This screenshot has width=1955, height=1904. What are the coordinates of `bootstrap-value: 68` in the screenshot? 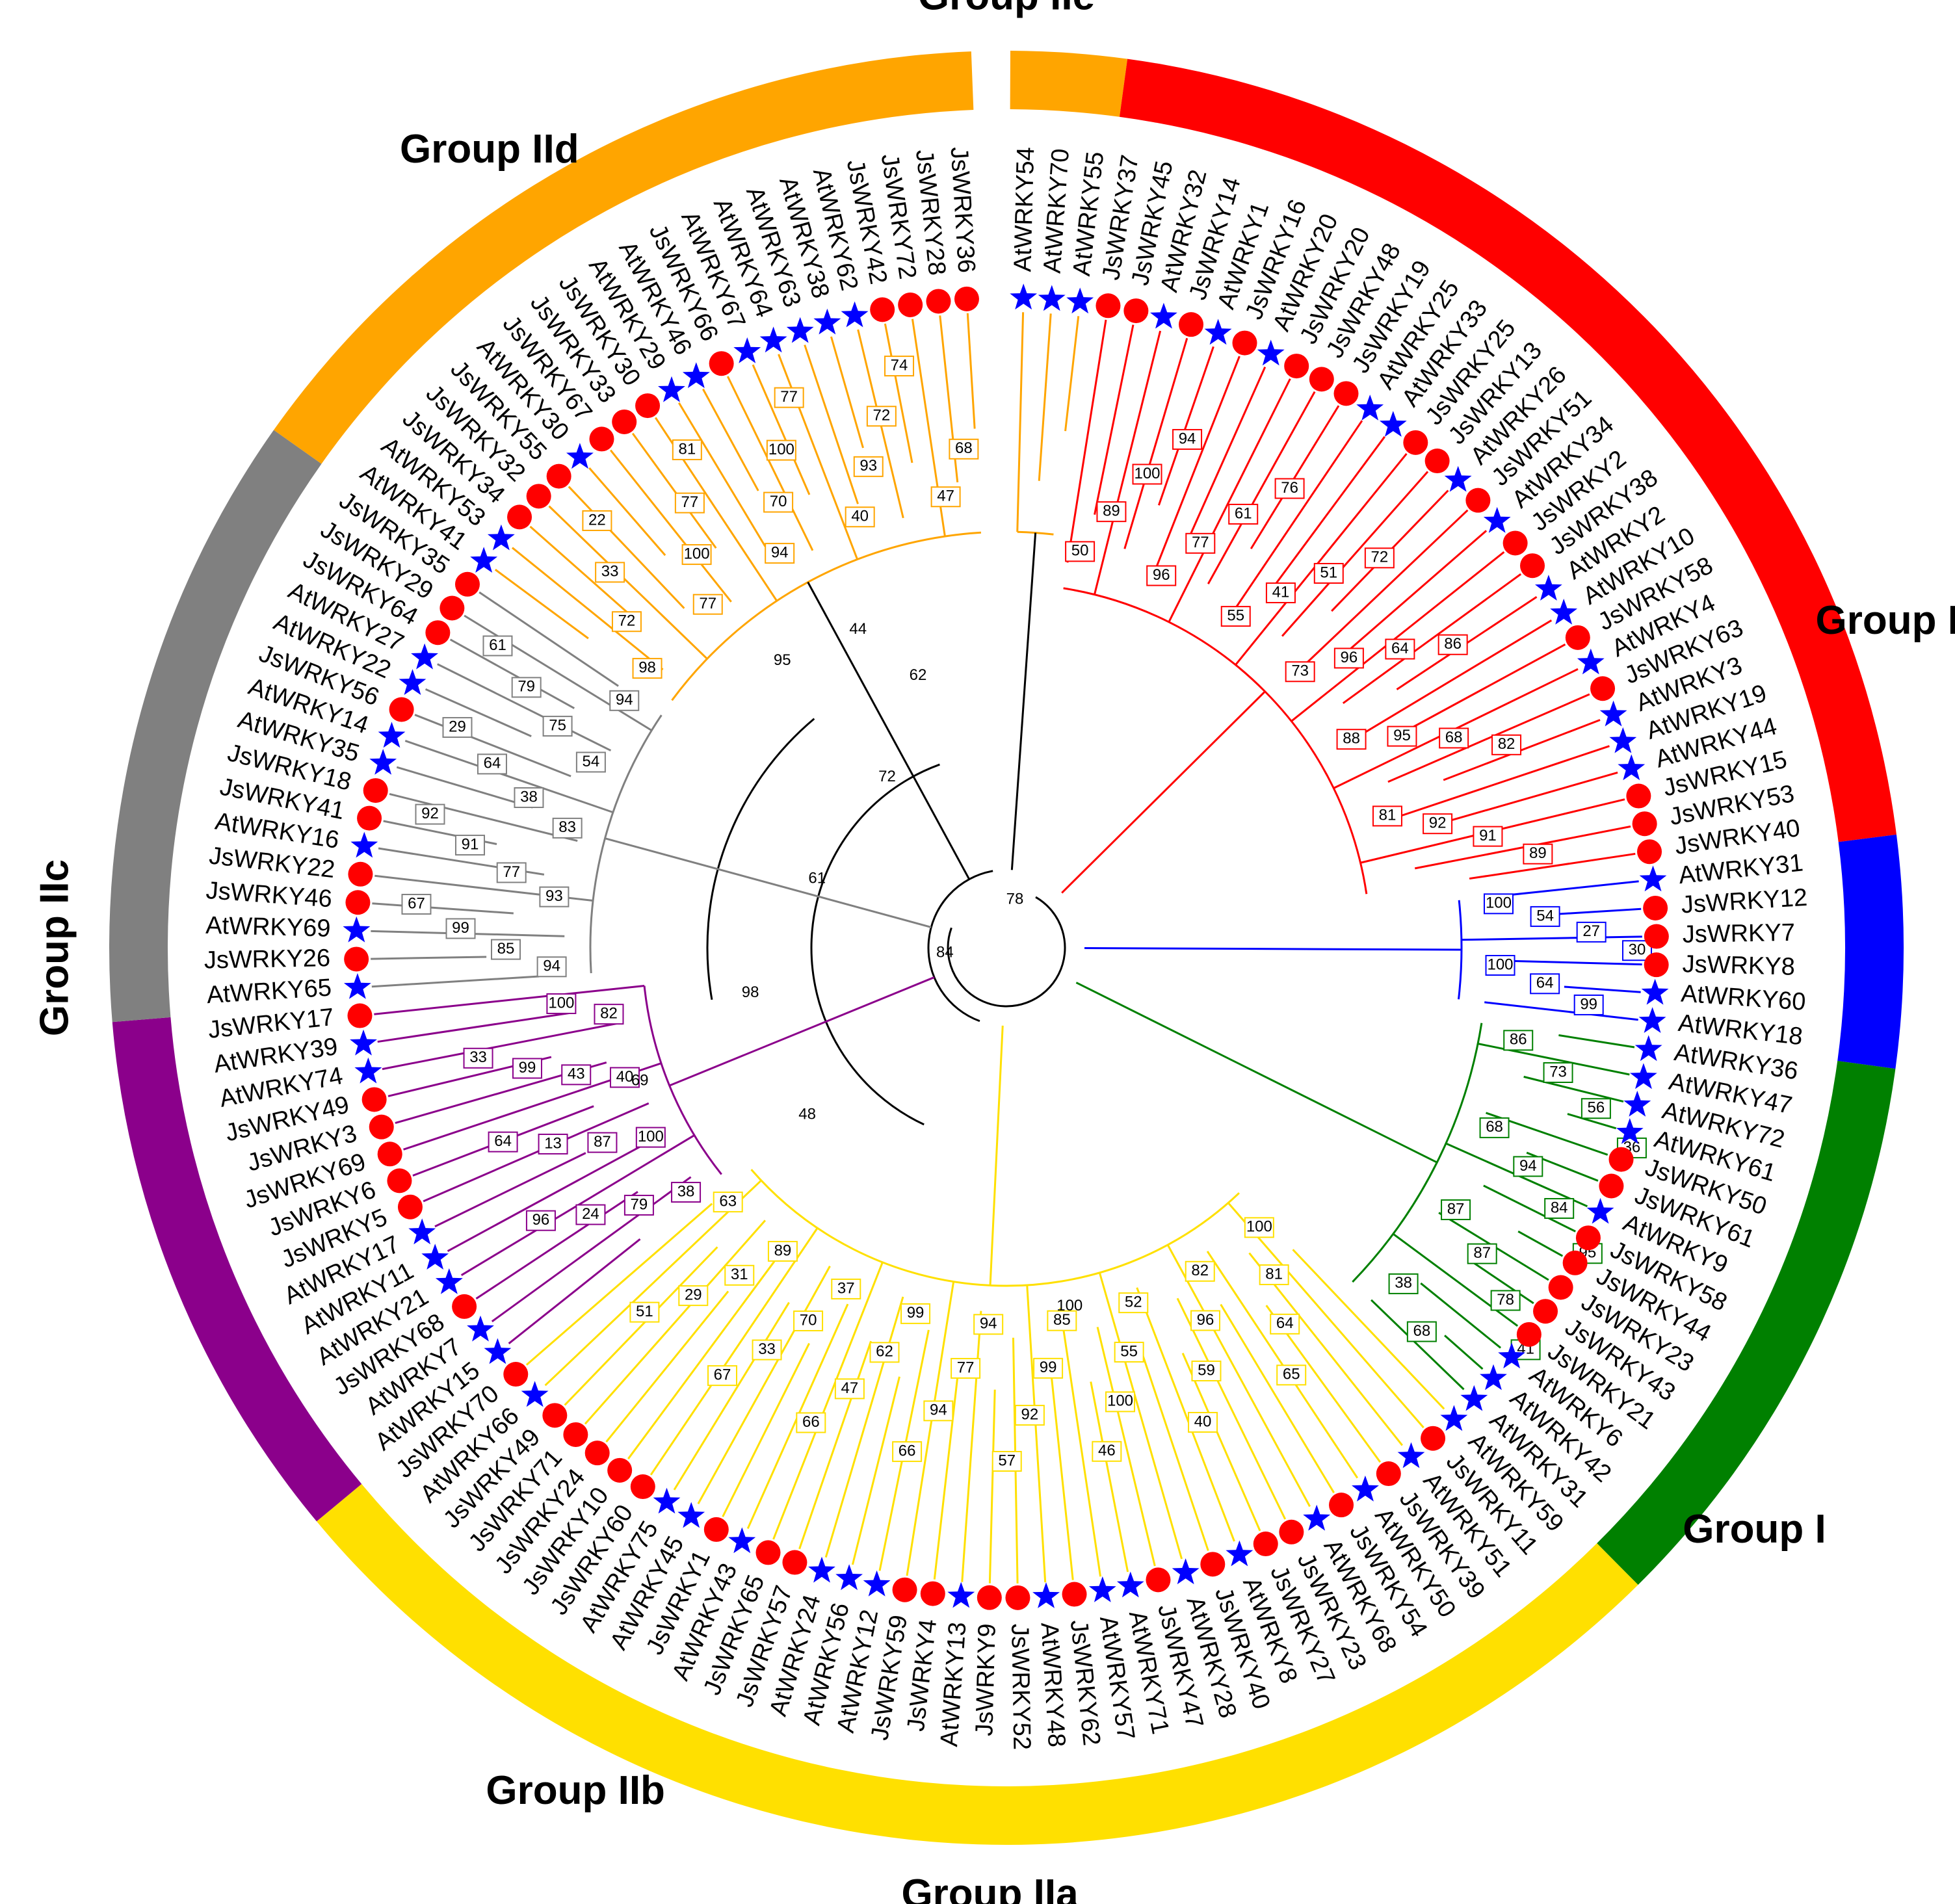 It's located at (1454, 738).